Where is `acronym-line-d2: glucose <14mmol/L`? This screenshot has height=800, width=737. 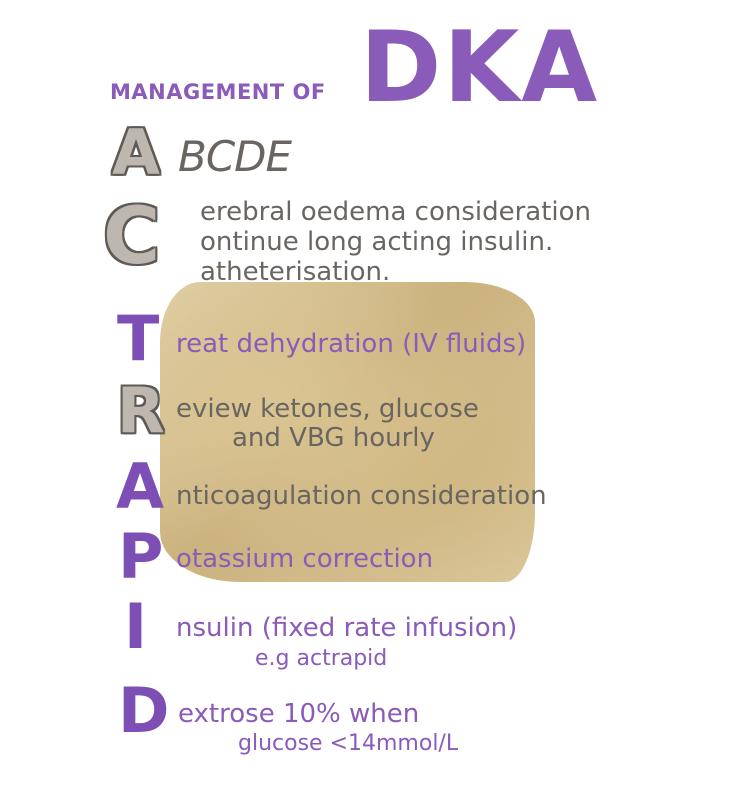
acronym-line-d2: glucose <14mmol/L is located at coordinates (348, 743).